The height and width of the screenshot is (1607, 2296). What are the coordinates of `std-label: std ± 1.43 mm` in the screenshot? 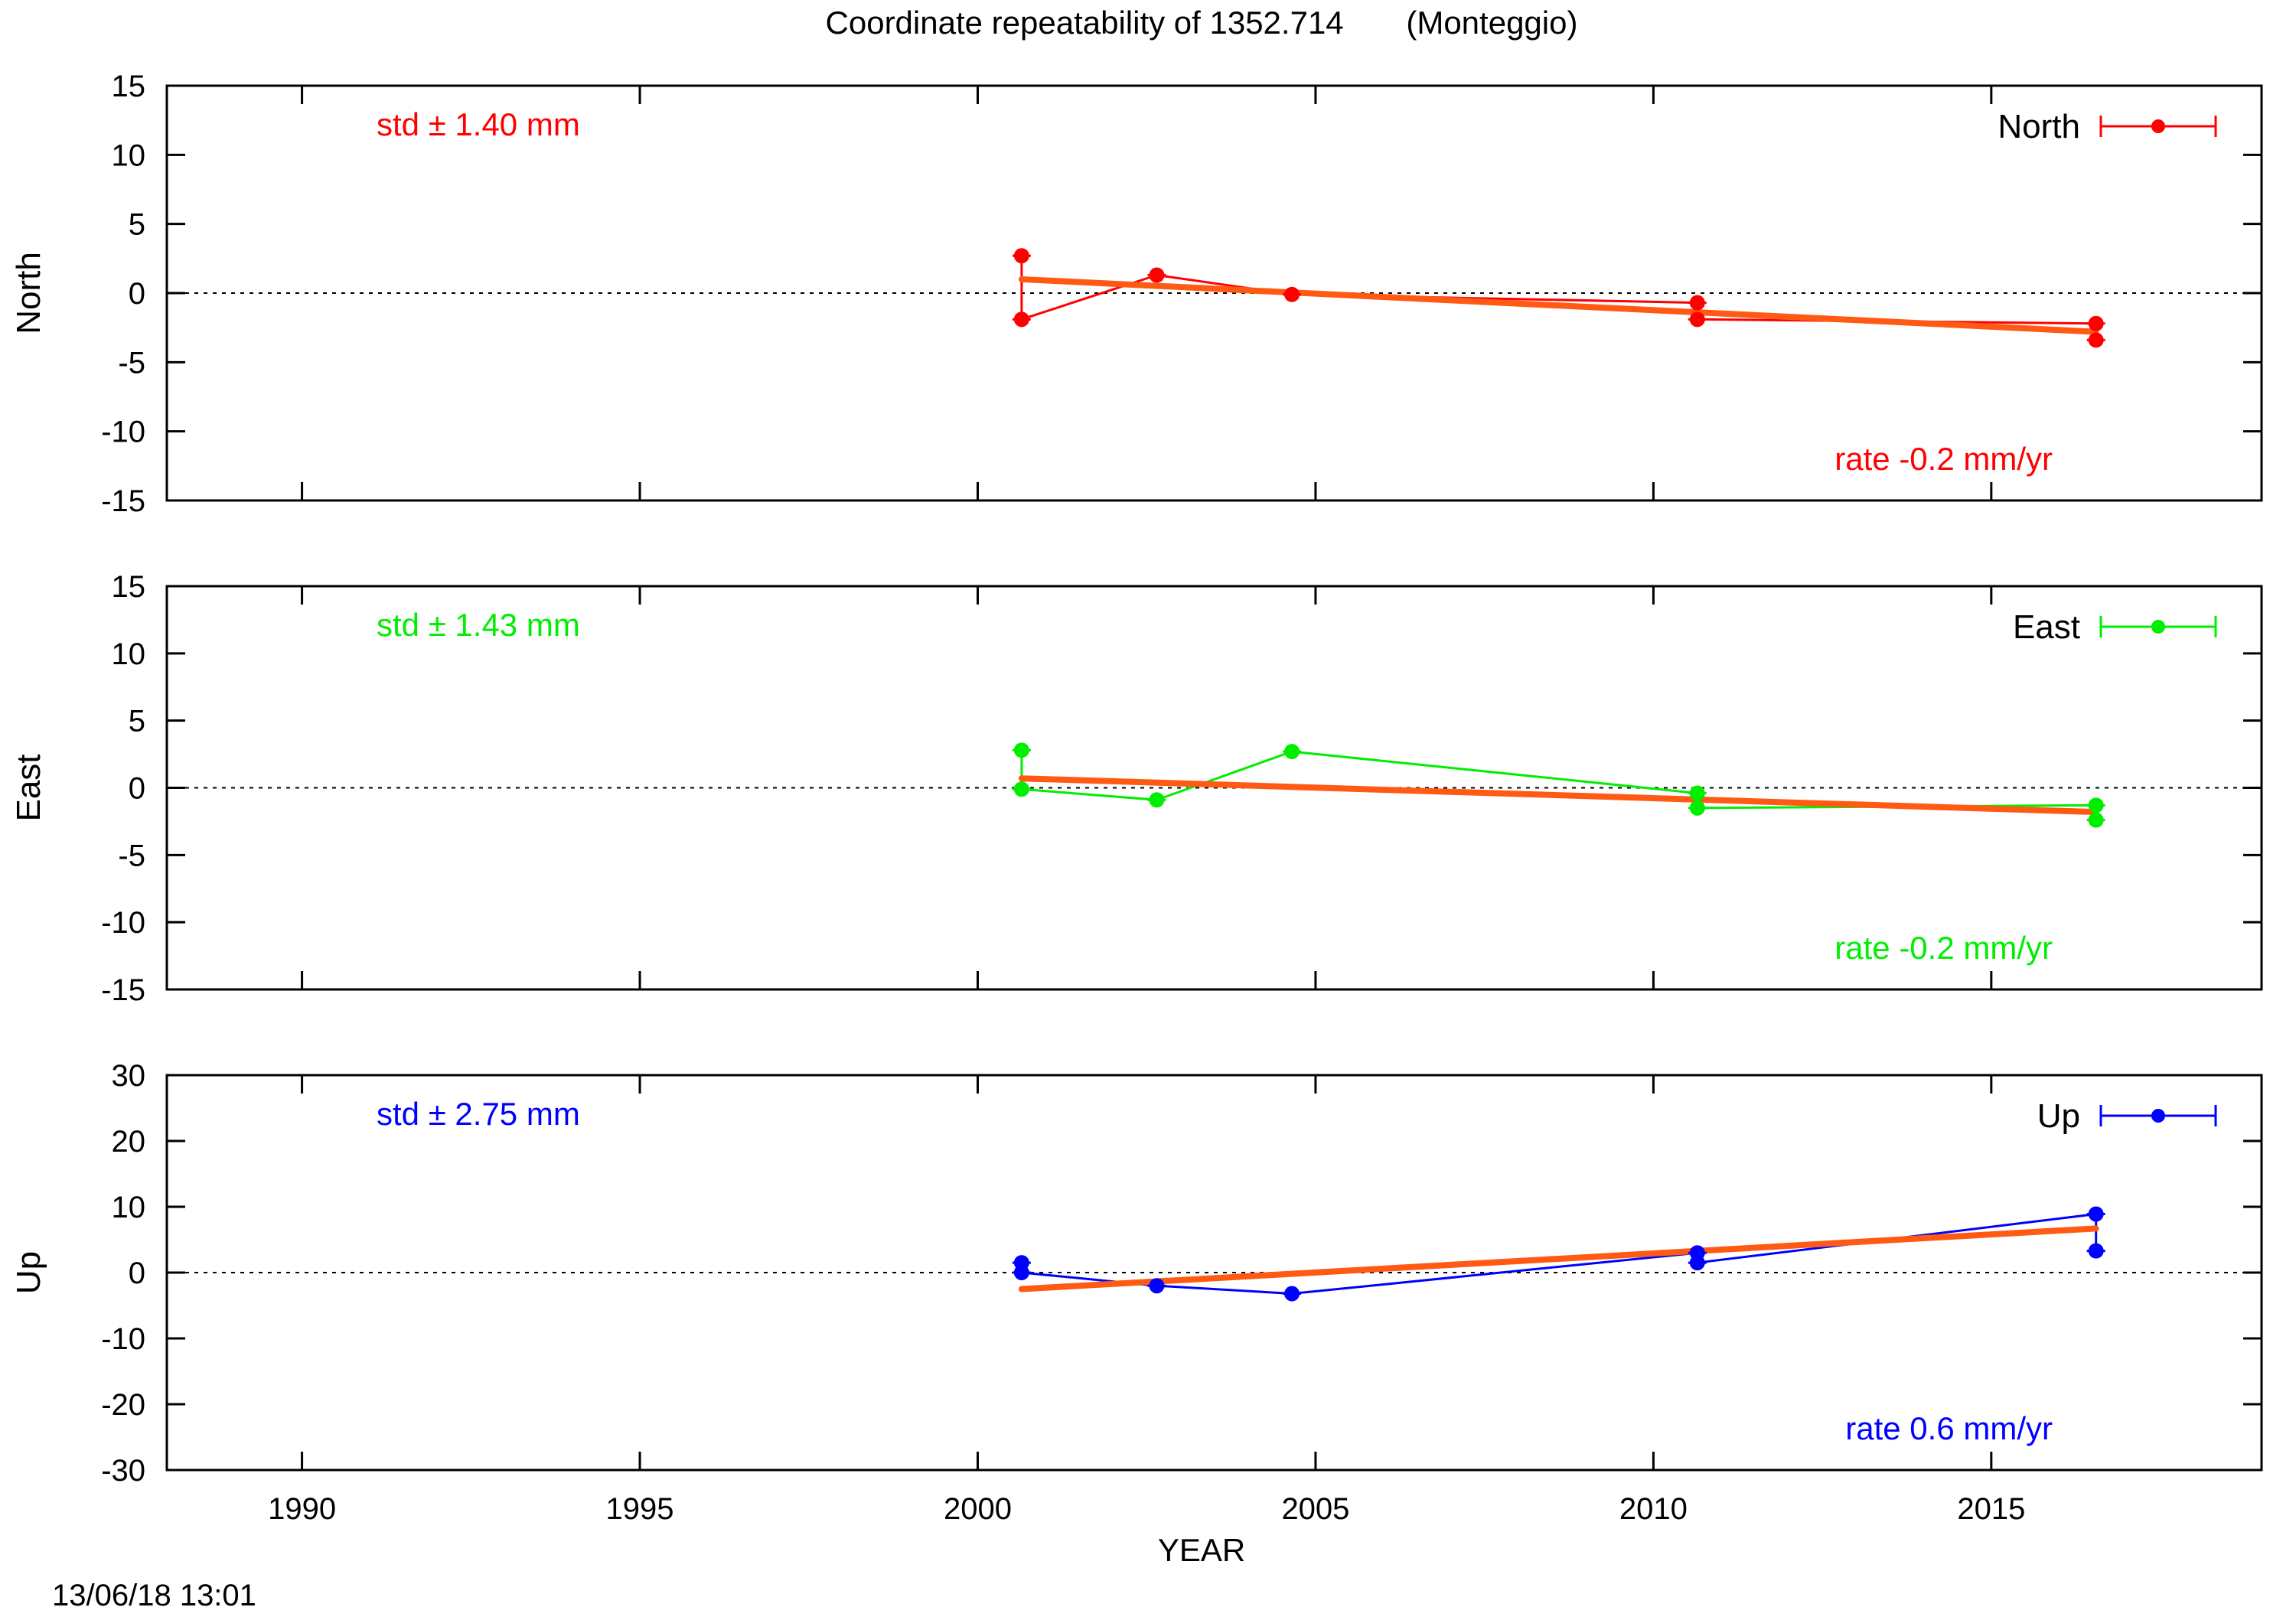 It's located at (478, 625).